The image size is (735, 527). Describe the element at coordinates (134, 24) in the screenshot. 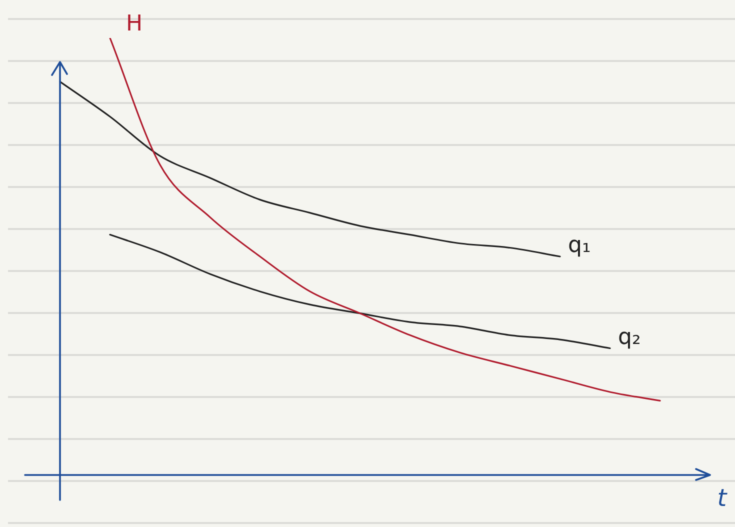

I see `series-label: H` at that location.